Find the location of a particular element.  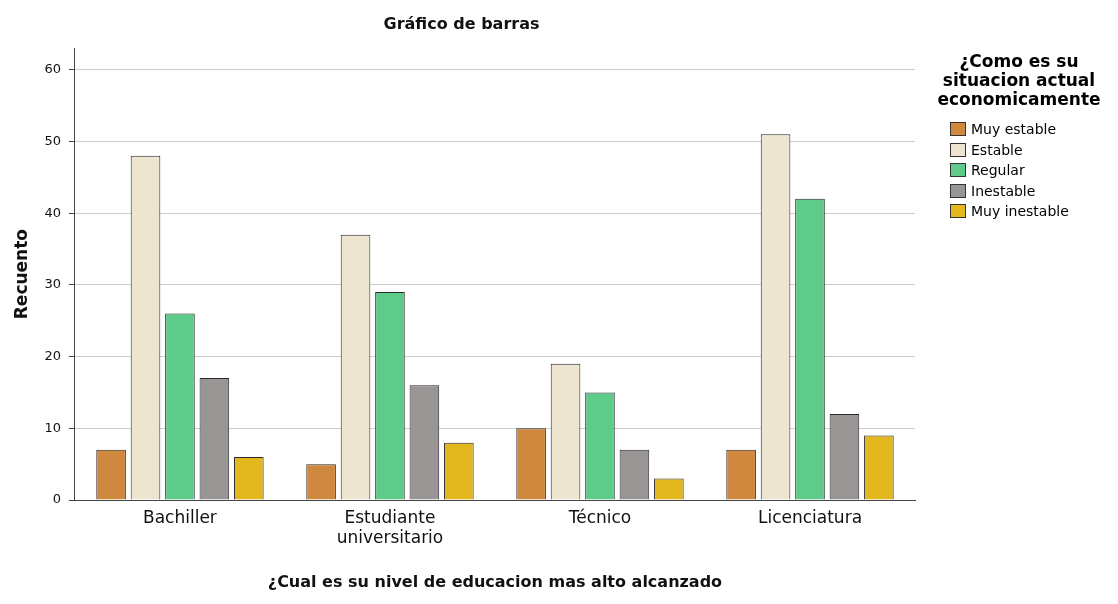

y-tick-label: 10 is located at coordinates (52, 427).